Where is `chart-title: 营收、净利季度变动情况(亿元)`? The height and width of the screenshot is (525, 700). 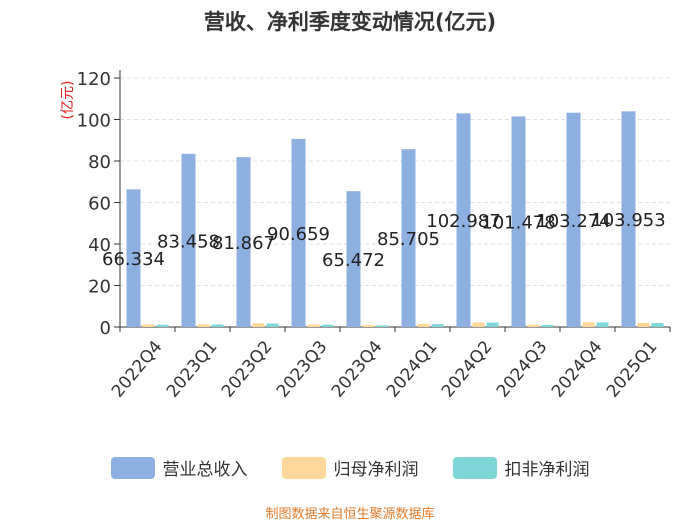
chart-title: 营收、净利季度变动情况(亿元) is located at coordinates (350, 22).